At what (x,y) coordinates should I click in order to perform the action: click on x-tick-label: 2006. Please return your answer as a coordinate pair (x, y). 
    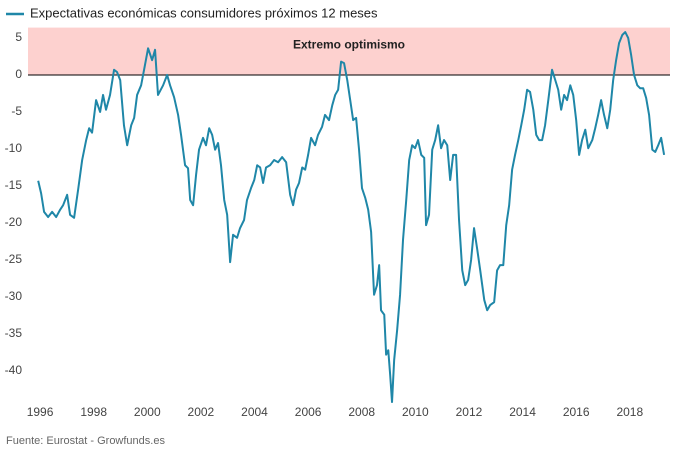
    Looking at the image, I should click on (308, 412).